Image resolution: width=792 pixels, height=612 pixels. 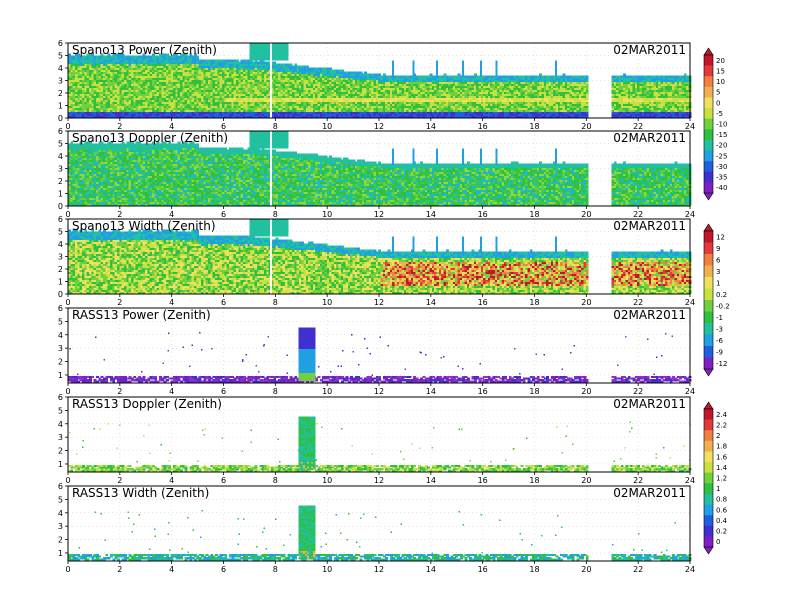 I want to click on colorbar-label: -12, so click(x=721, y=364).